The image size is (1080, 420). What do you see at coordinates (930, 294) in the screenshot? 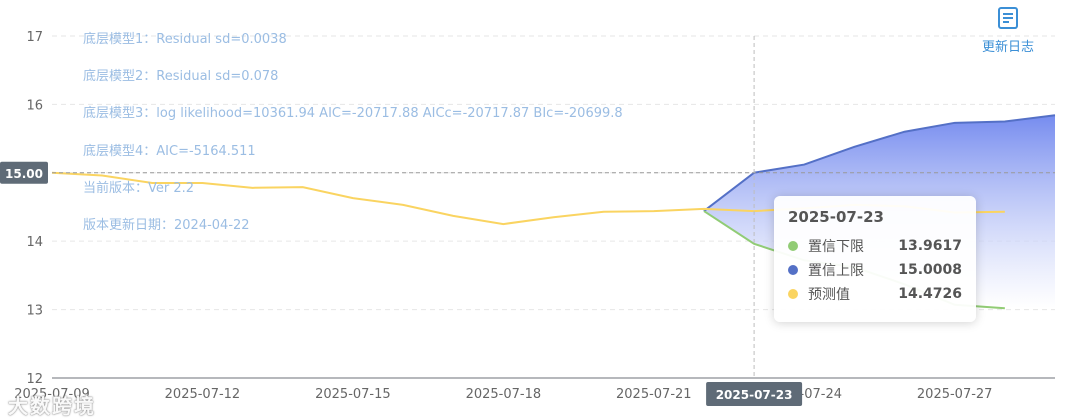
I see `tooltip-value: 14.4726` at bounding box center [930, 294].